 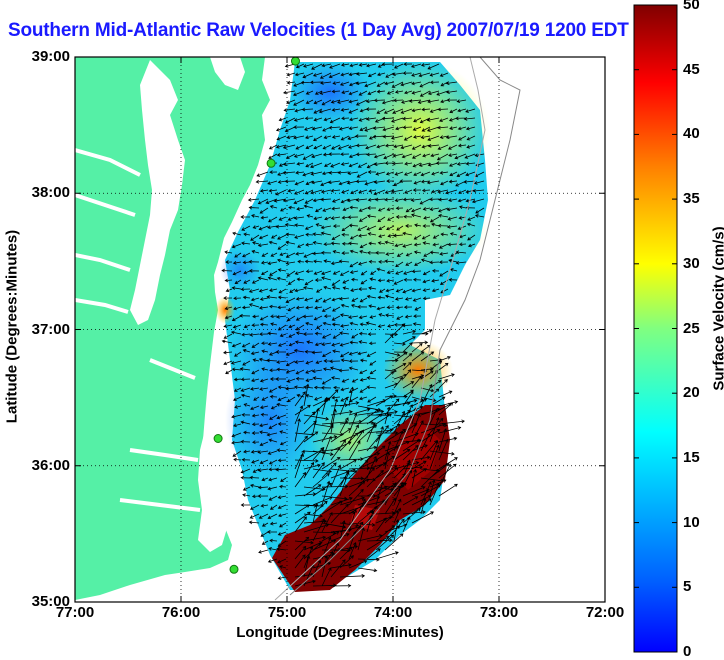 I want to click on colorbar-tick-label: 20, so click(x=691, y=392).